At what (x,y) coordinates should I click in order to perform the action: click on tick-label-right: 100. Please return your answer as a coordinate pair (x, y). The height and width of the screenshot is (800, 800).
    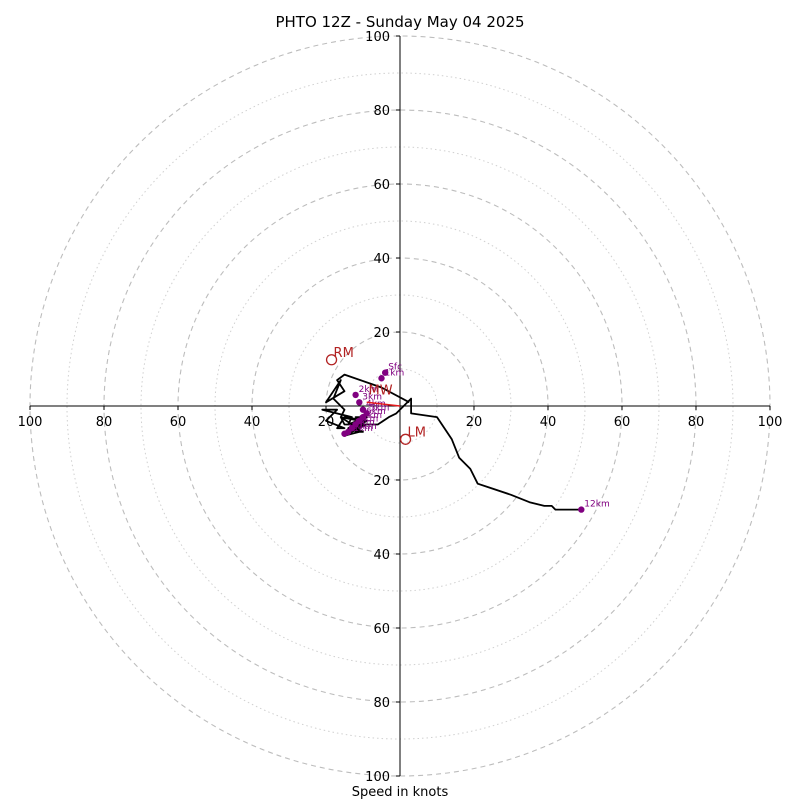
    Looking at the image, I should click on (770, 422).